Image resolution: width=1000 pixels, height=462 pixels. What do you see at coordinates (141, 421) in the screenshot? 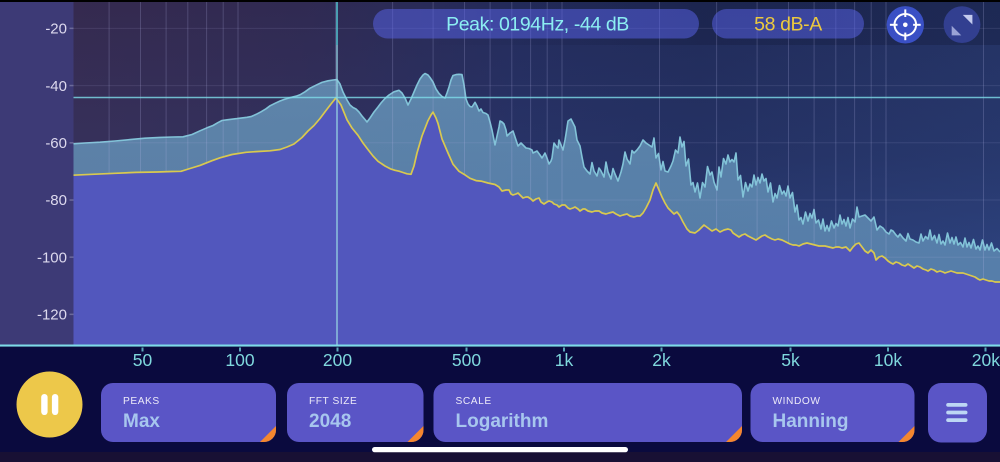
I see `svg-text: Max` at bounding box center [141, 421].